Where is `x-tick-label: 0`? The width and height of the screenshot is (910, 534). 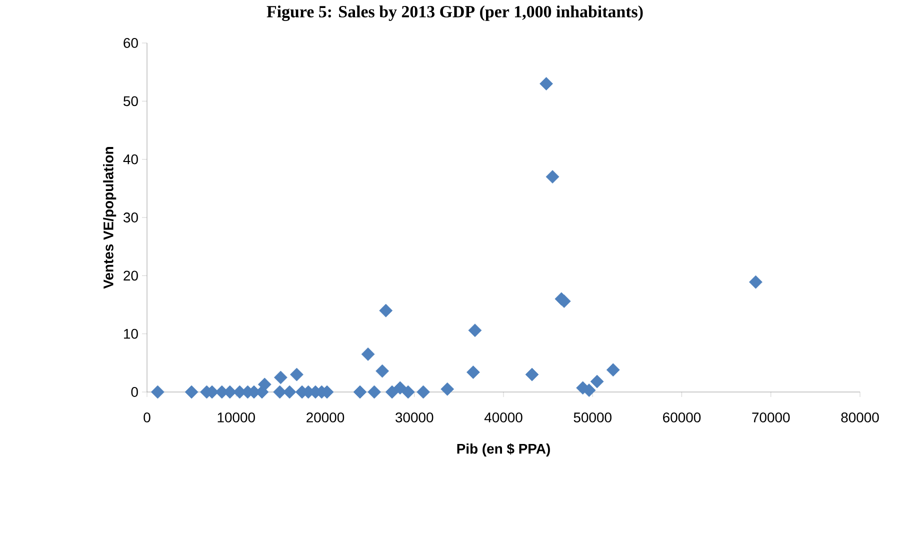 x-tick-label: 0 is located at coordinates (147, 417).